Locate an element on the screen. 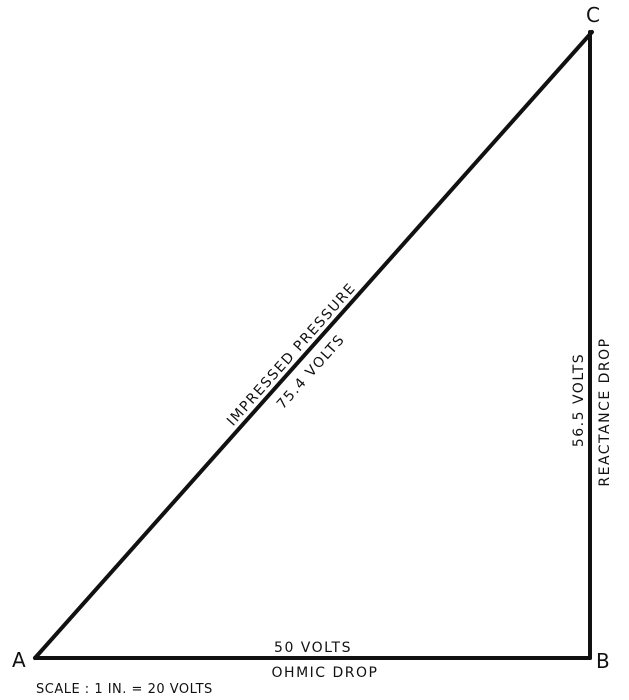  vertex-c-label: C is located at coordinates (593, 15).